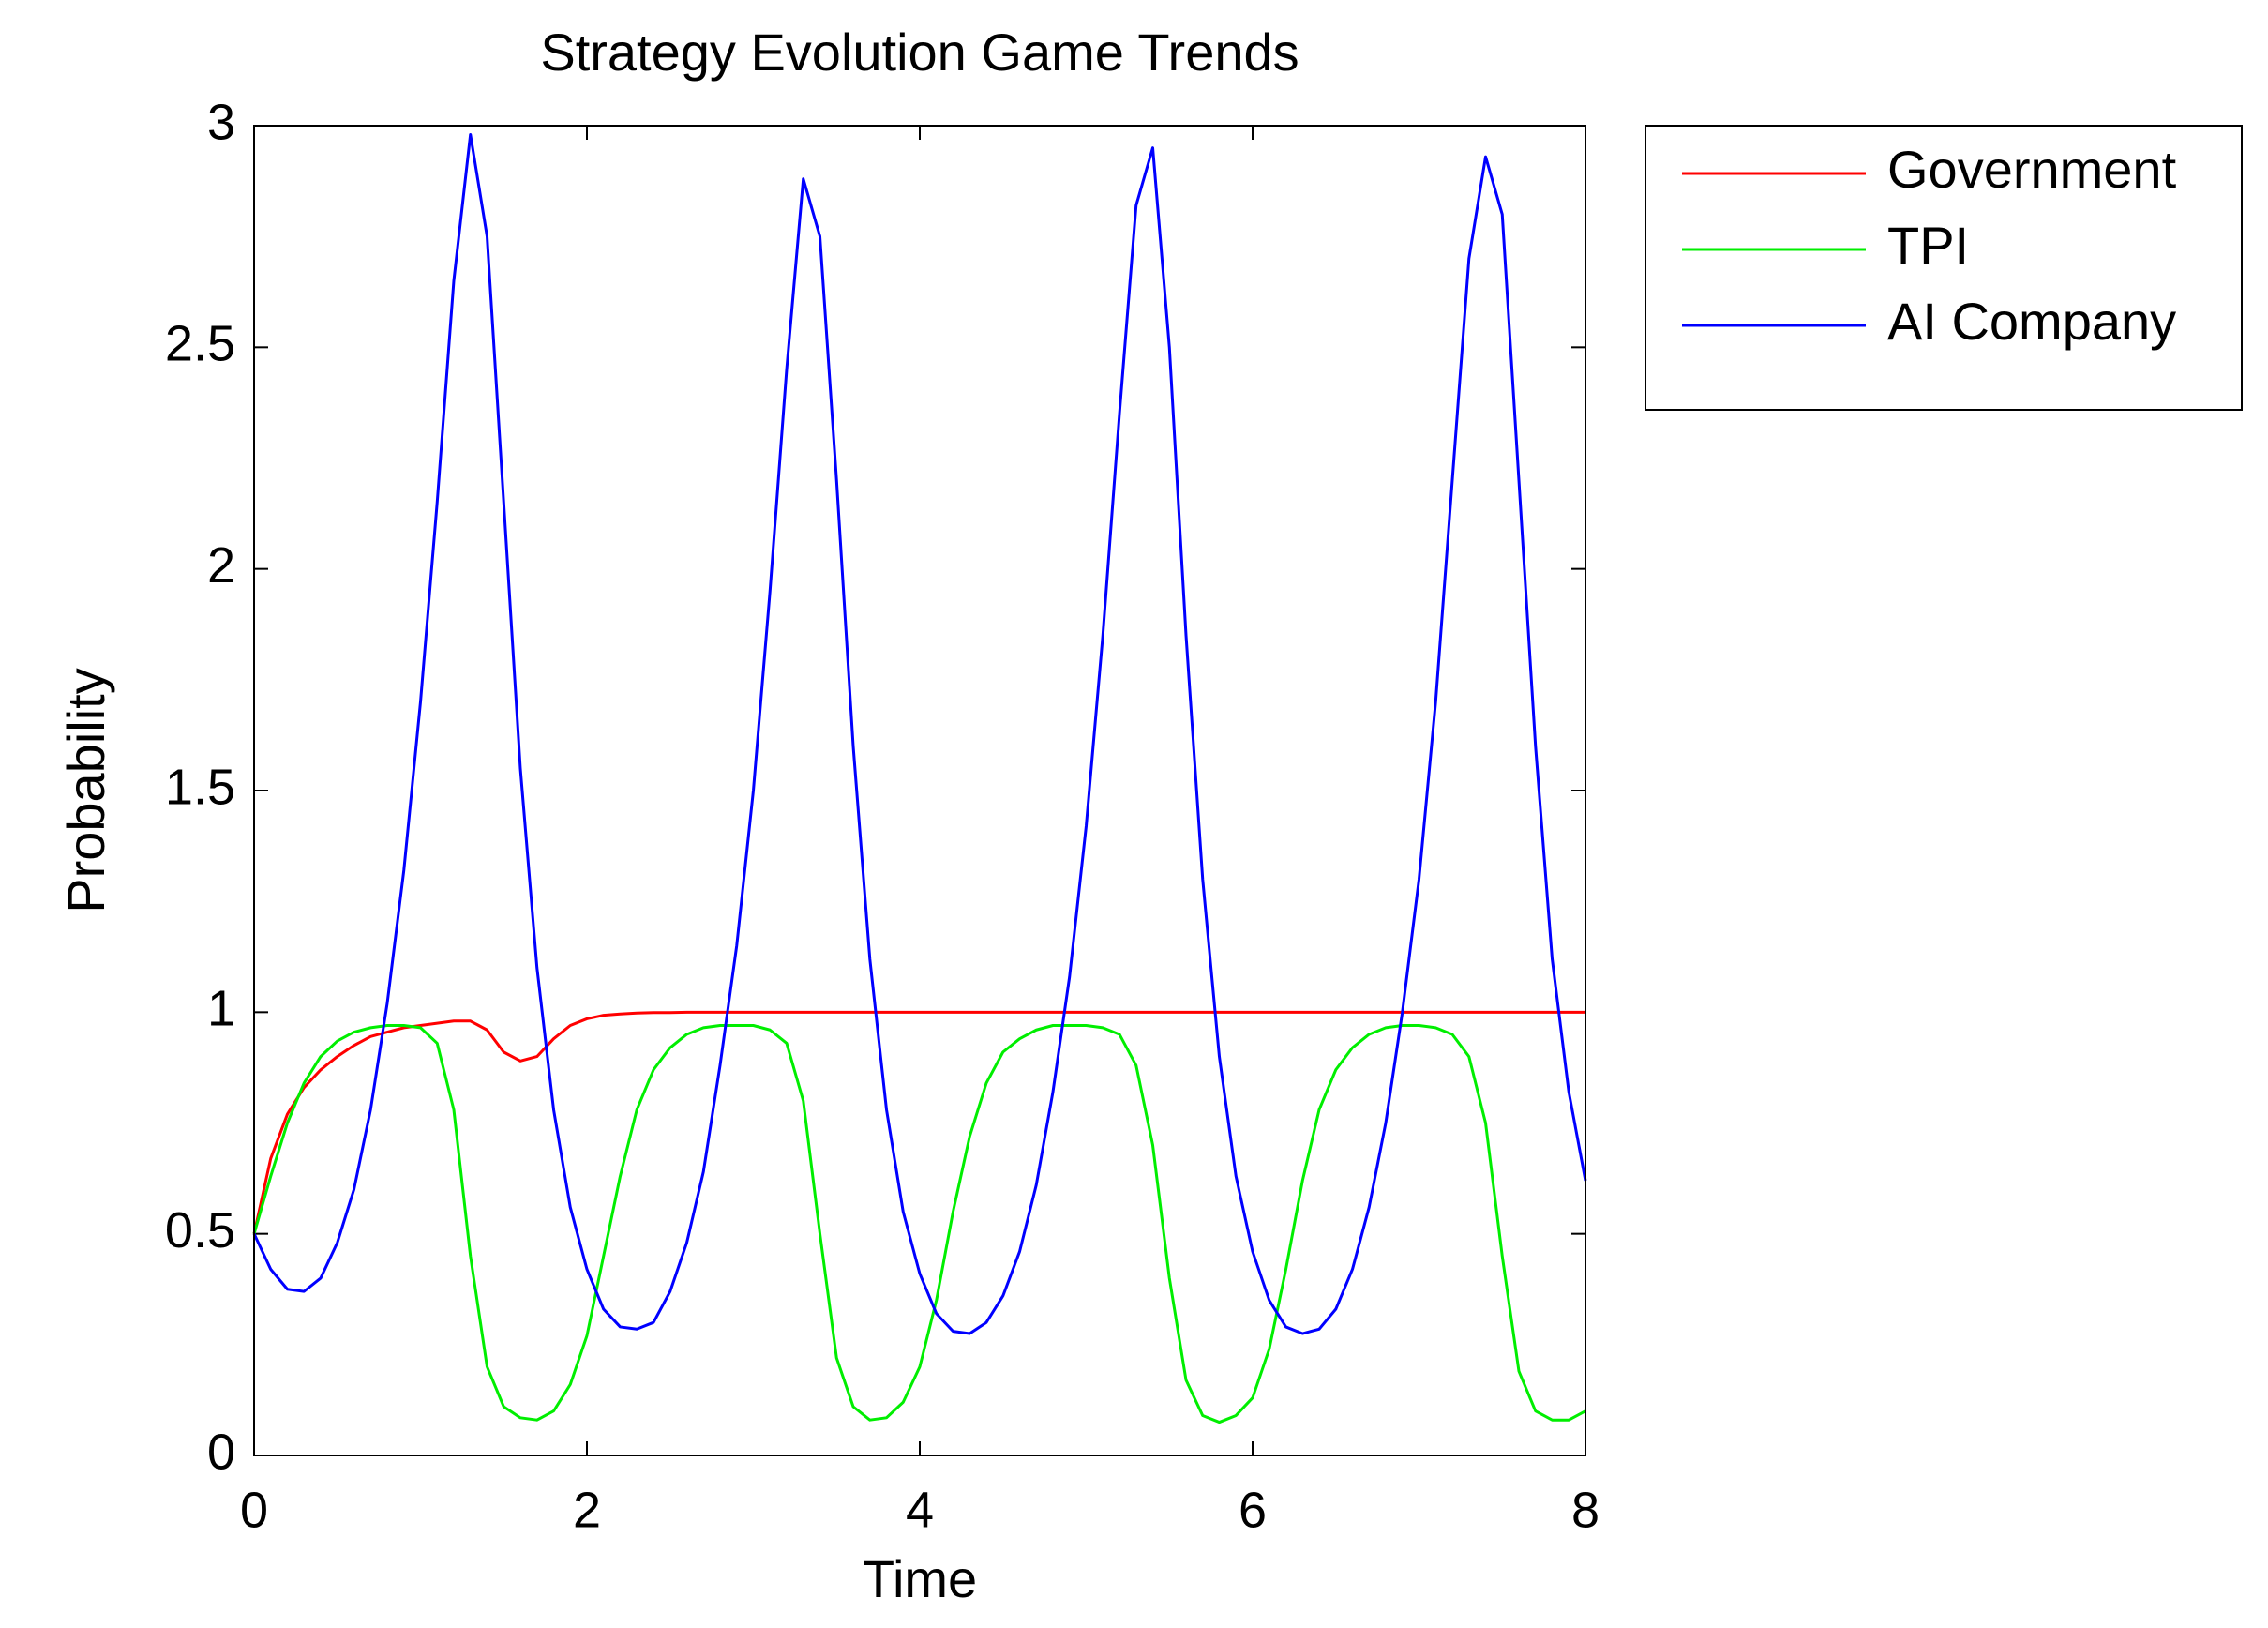 The height and width of the screenshot is (1628, 2268). Describe the element at coordinates (1928, 245) in the screenshot. I see `legend-label: TPI` at that location.